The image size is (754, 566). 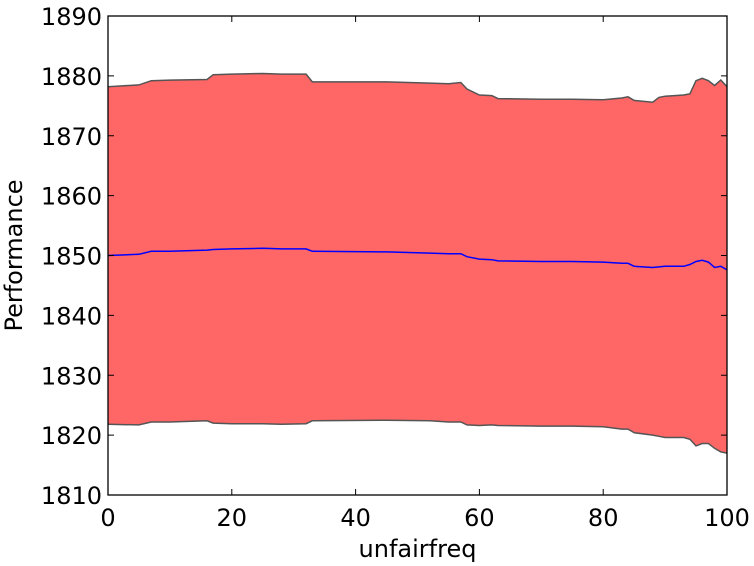 What do you see at coordinates (603, 518) in the screenshot?
I see `x-tick-label: 80` at bounding box center [603, 518].